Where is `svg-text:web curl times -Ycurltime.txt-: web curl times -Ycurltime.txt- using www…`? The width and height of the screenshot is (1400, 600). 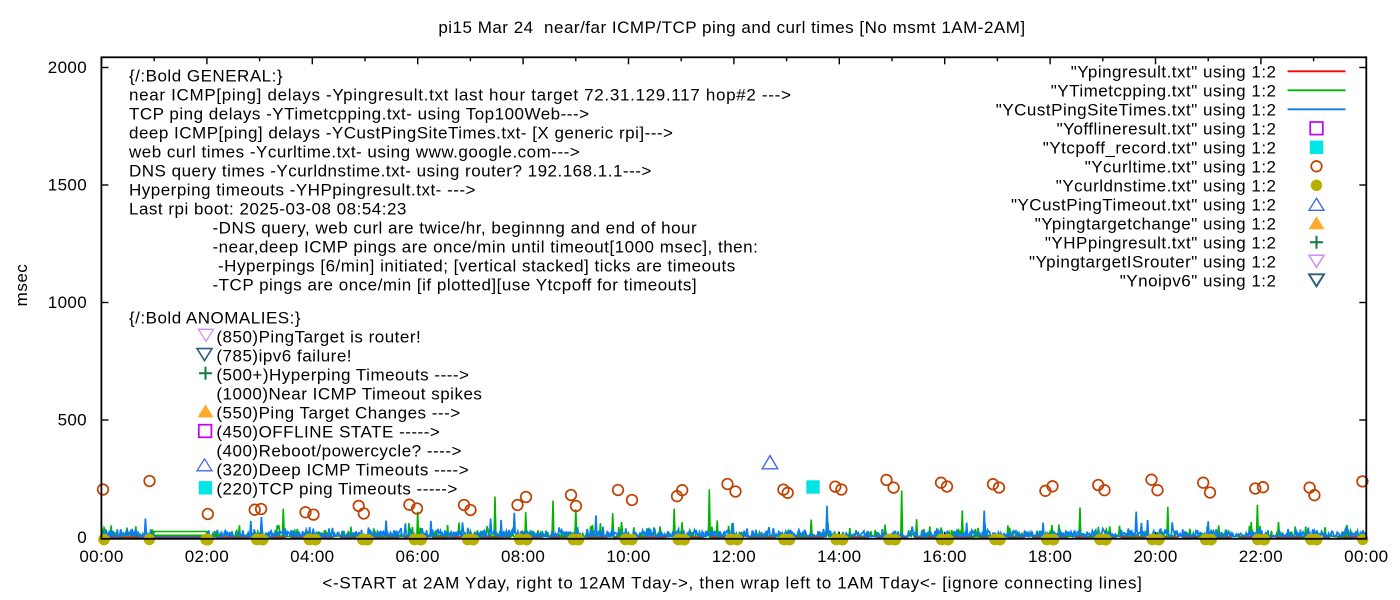 svg-text:web curl times -Ycurltime.txt-: web curl times -Ycurltime.txt- using www… is located at coordinates (354, 152).